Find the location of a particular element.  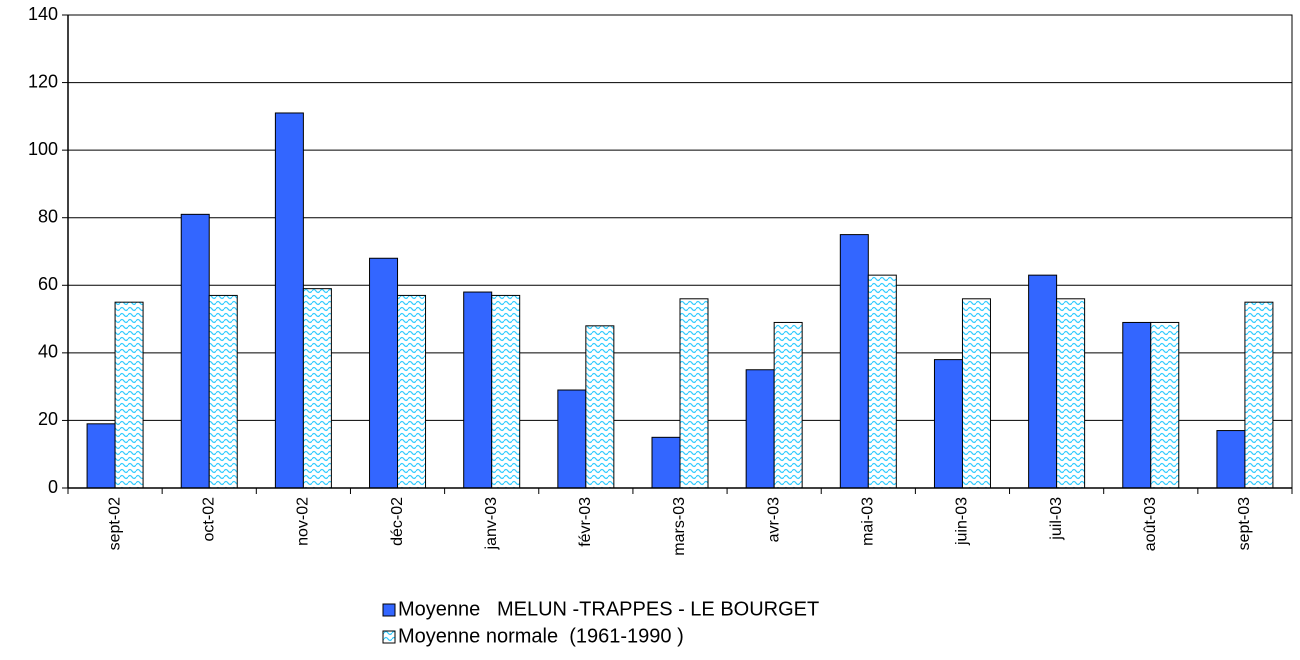

x-tick-label: juil-03 is located at coordinates (1056, 519).